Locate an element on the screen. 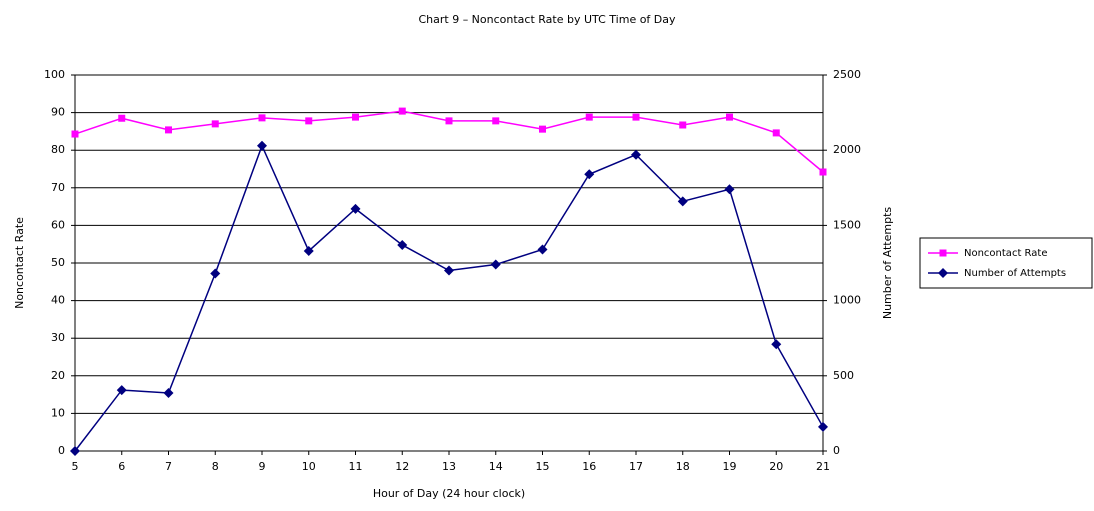 Image resolution: width=1094 pixels, height=511 pixels. legend-label: Noncontact Rate is located at coordinates (1005, 253).